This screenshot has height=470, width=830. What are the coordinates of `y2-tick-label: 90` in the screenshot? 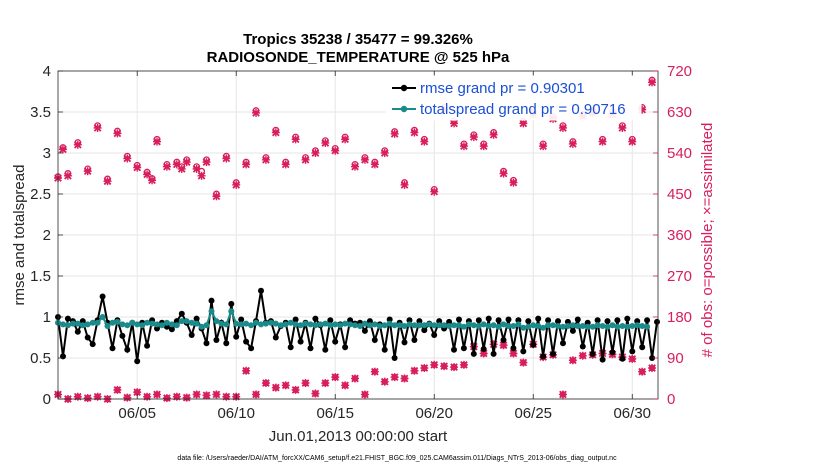 It's located at (675, 358).